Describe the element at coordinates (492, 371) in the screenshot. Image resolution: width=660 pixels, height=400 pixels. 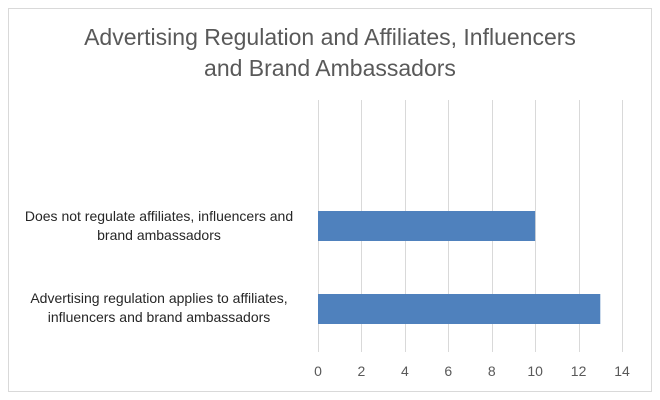
I see `x-tick-label-8: 8` at that location.